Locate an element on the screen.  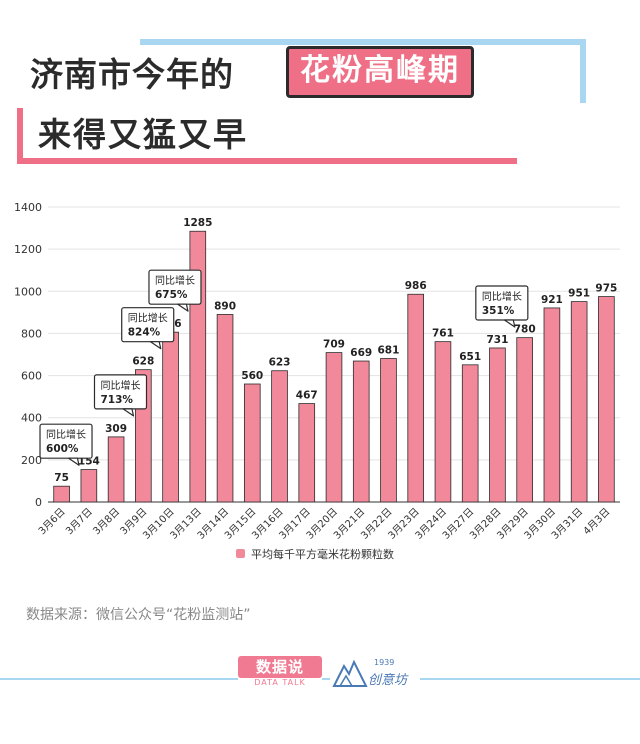
data-label: 560 is located at coordinates (252, 376).